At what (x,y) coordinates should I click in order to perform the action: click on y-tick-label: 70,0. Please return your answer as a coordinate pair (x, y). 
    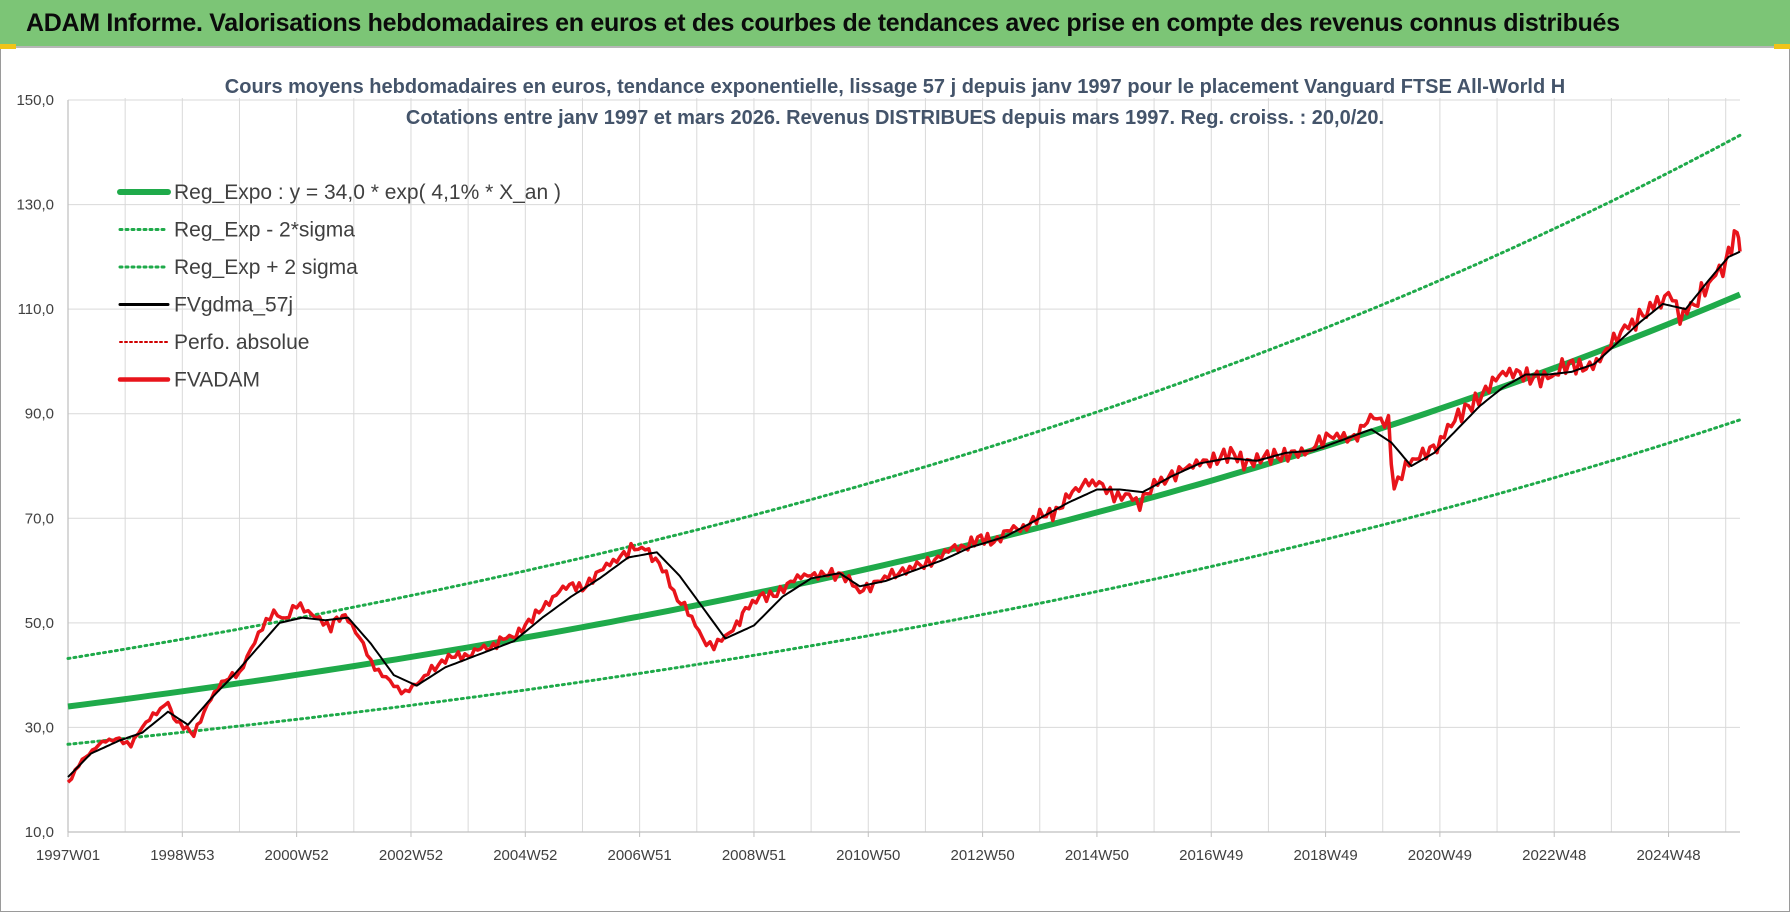
    Looking at the image, I should click on (39, 518).